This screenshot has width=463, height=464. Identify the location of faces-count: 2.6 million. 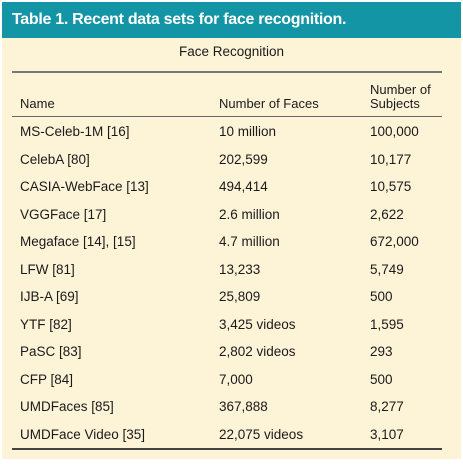
(249, 214).